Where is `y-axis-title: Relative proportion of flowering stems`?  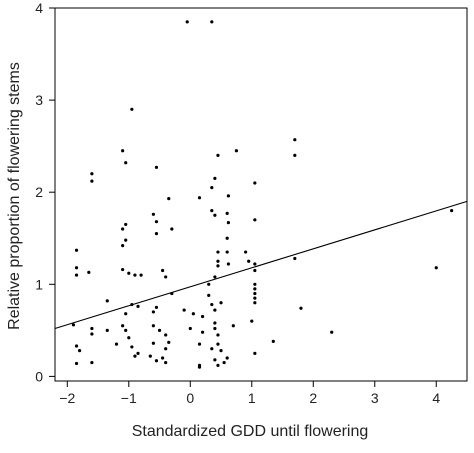 y-axis-title: Relative proportion of flowering stems is located at coordinates (14, 196).